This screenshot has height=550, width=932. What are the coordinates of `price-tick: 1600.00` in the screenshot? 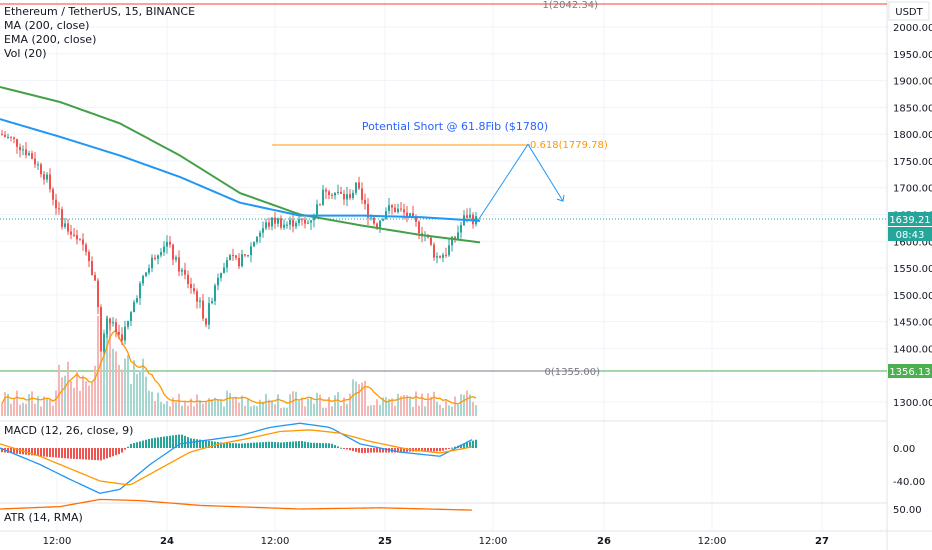 It's located at (912, 242).